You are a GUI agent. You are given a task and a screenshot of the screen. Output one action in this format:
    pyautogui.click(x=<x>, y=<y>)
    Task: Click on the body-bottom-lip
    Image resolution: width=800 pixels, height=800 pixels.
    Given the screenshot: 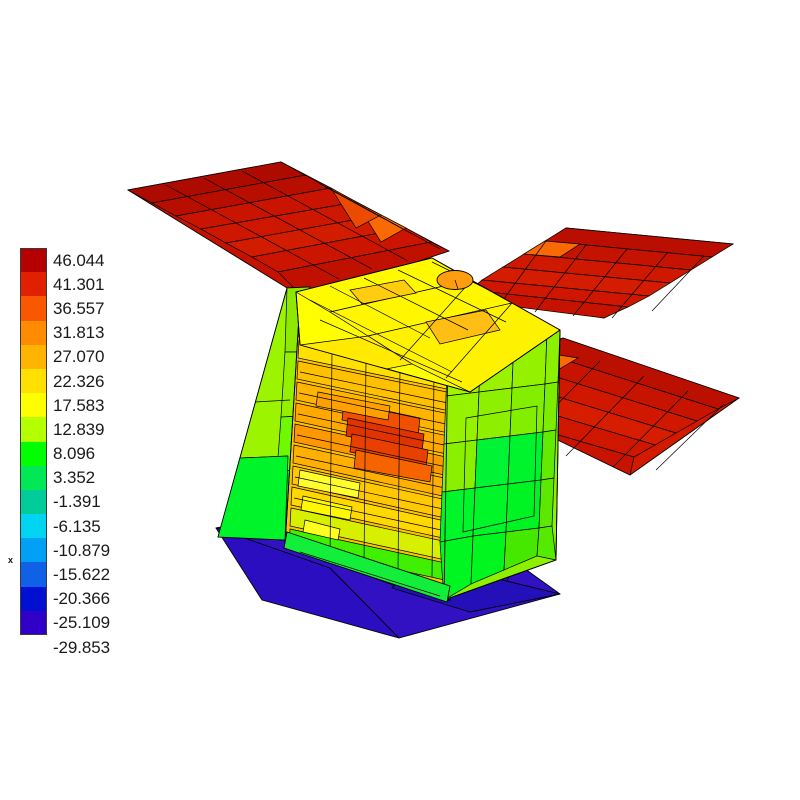 What is the action you would take?
    pyautogui.click(x=367, y=567)
    